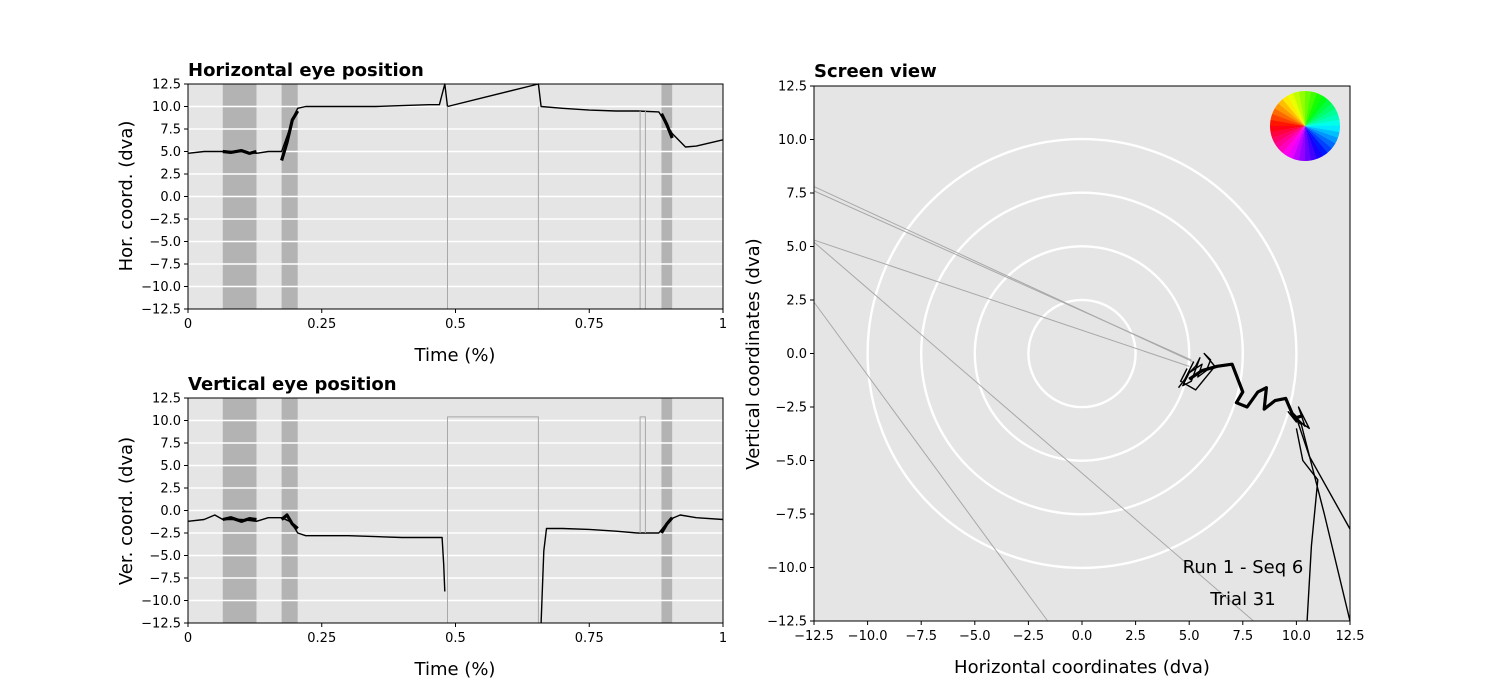 Image resolution: width=1500 pixels, height=700 pixels. Describe the element at coordinates (292, 384) in the screenshot. I see `chart-title: Vertical eye position` at that location.